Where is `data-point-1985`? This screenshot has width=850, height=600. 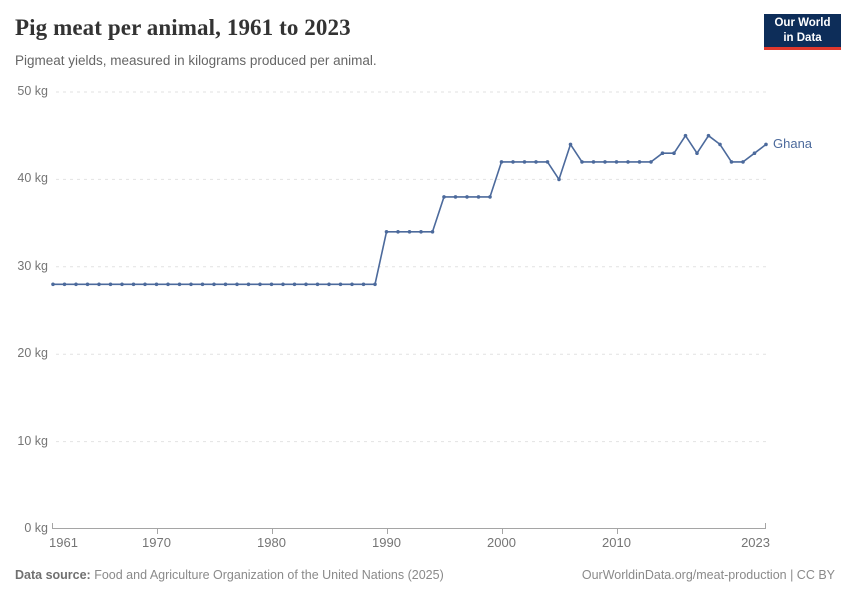
data-point-1985 is located at coordinates (329, 284).